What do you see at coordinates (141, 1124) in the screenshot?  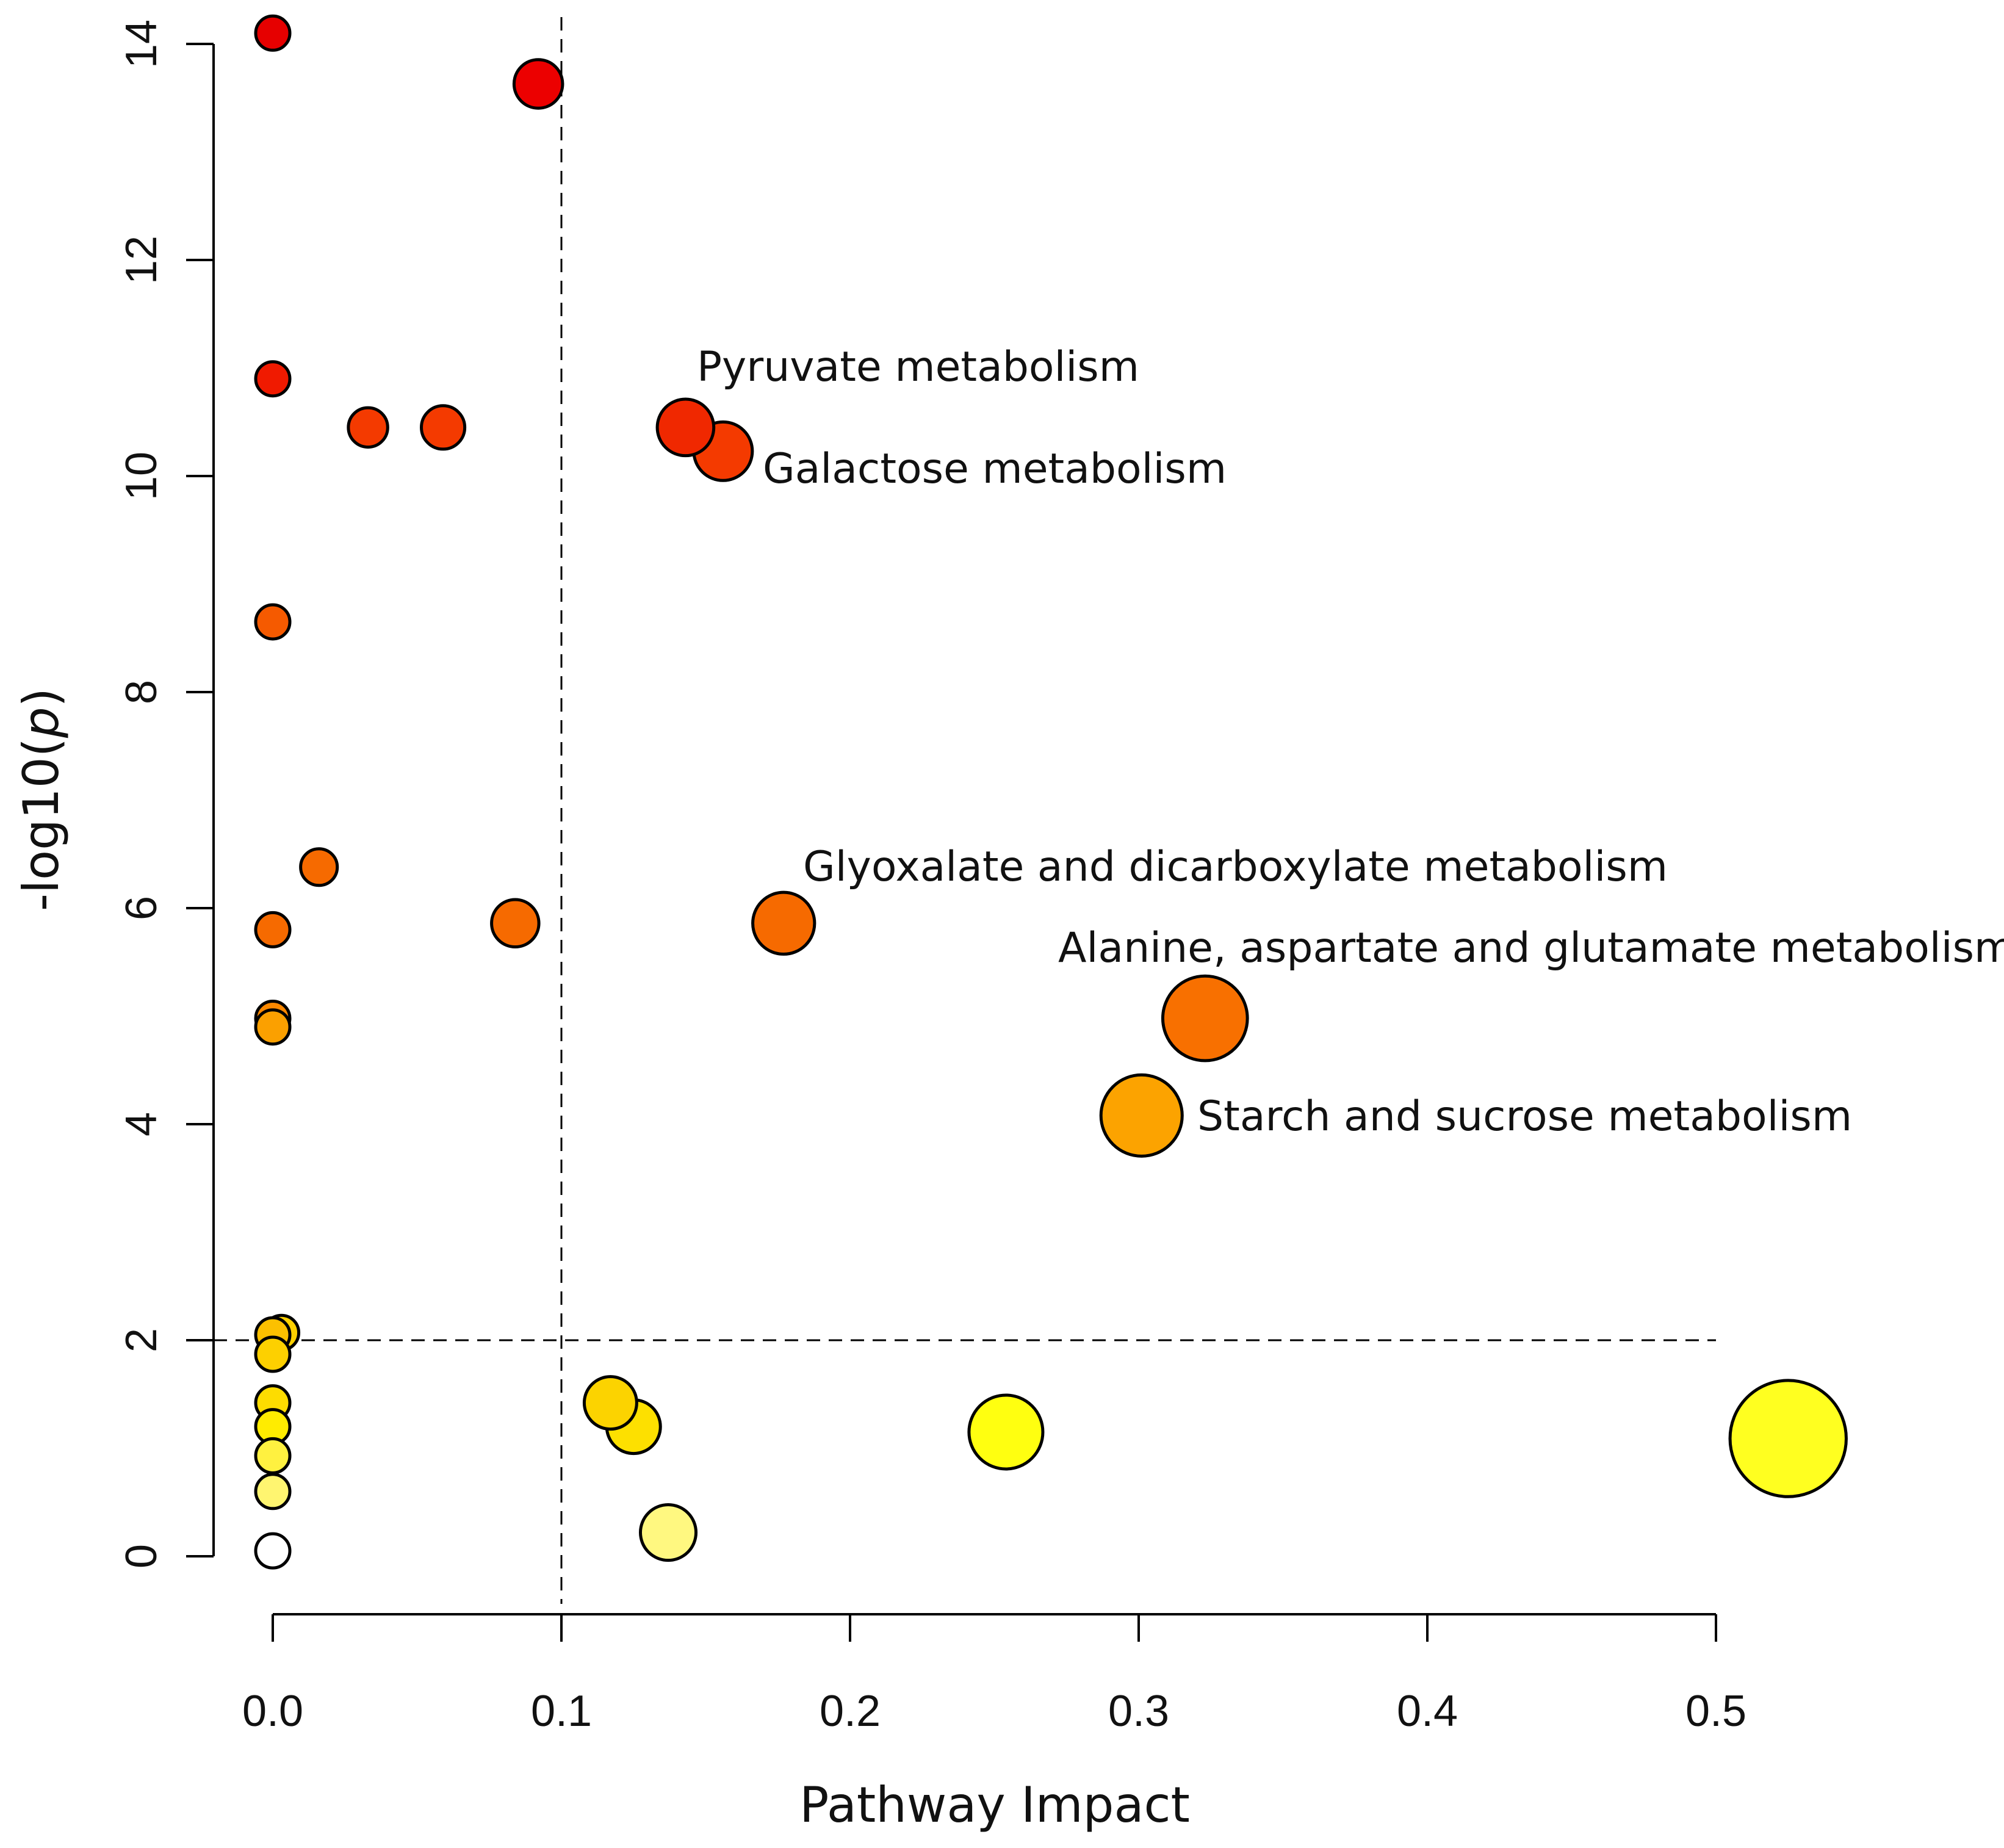 I see `y-tick-label: 4` at bounding box center [141, 1124].